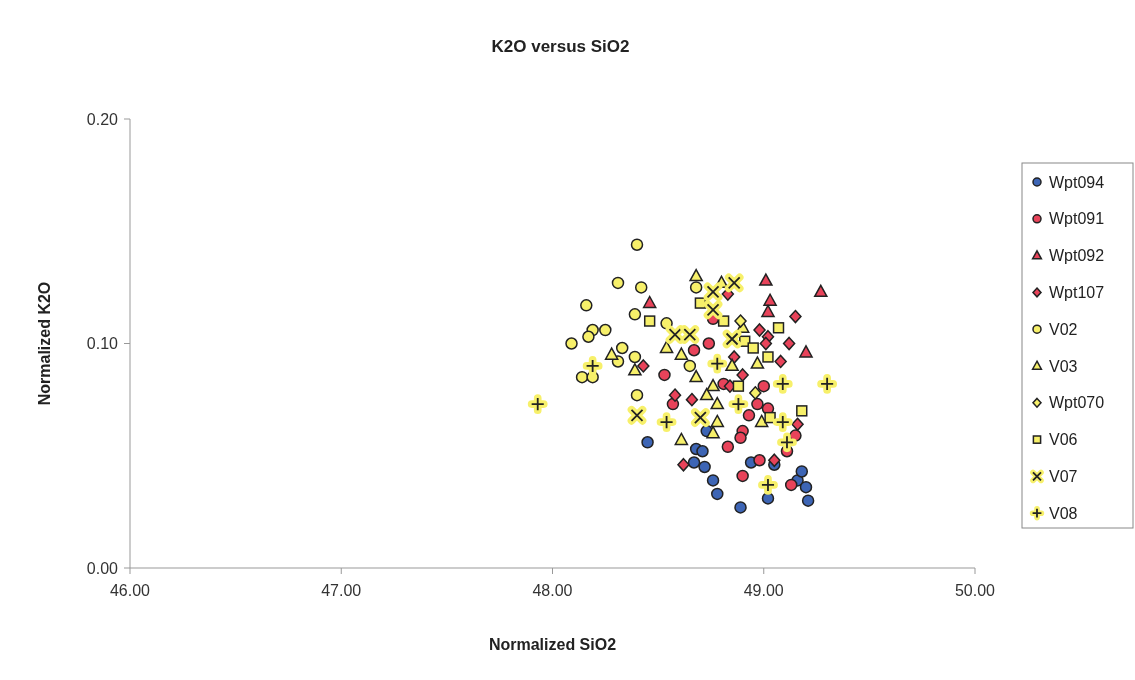  Describe the element at coordinates (102, 344) in the screenshot. I see `y-tick-label: 0.10` at that location.